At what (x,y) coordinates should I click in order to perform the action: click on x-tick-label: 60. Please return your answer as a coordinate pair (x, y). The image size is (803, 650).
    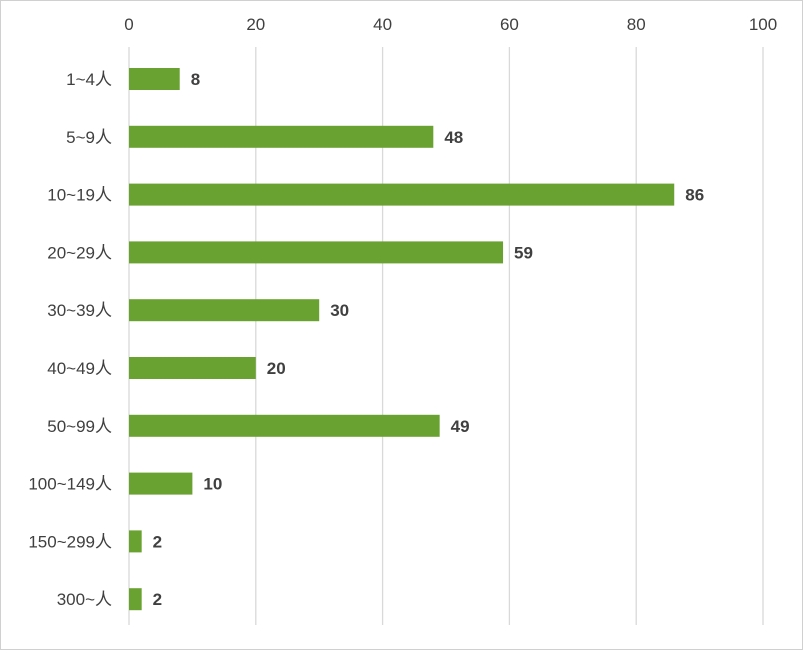
    Looking at the image, I should click on (509, 24).